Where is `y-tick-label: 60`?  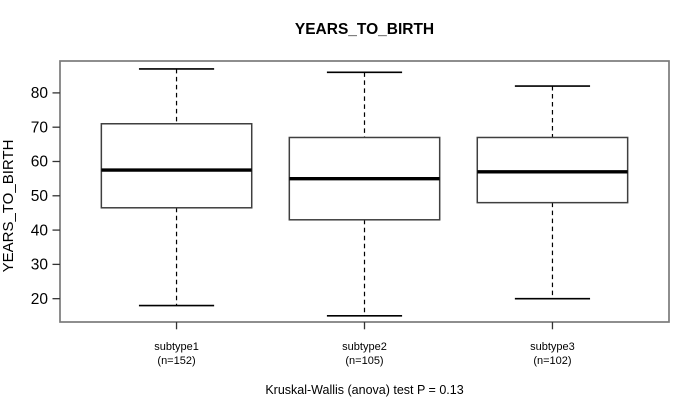
y-tick-label: 60 is located at coordinates (40, 162).